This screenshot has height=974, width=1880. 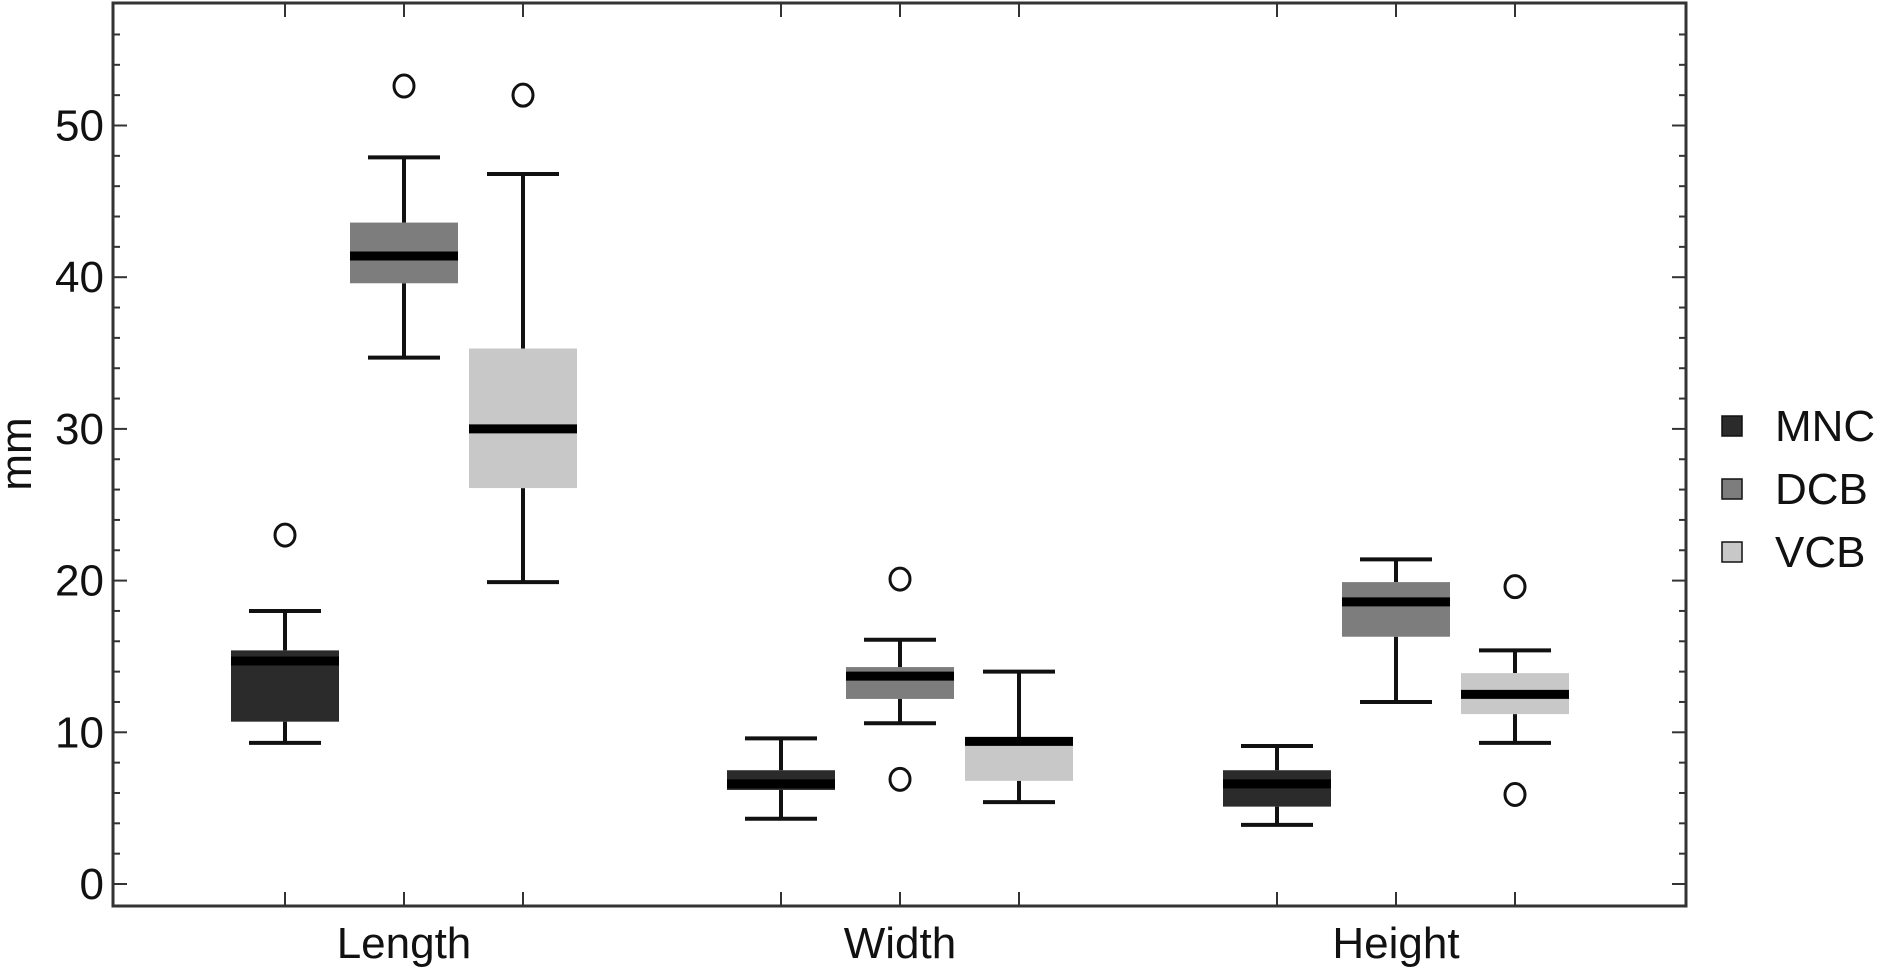 What do you see at coordinates (1515, 690) in the screenshot?
I see `box-vcb-height` at bounding box center [1515, 690].